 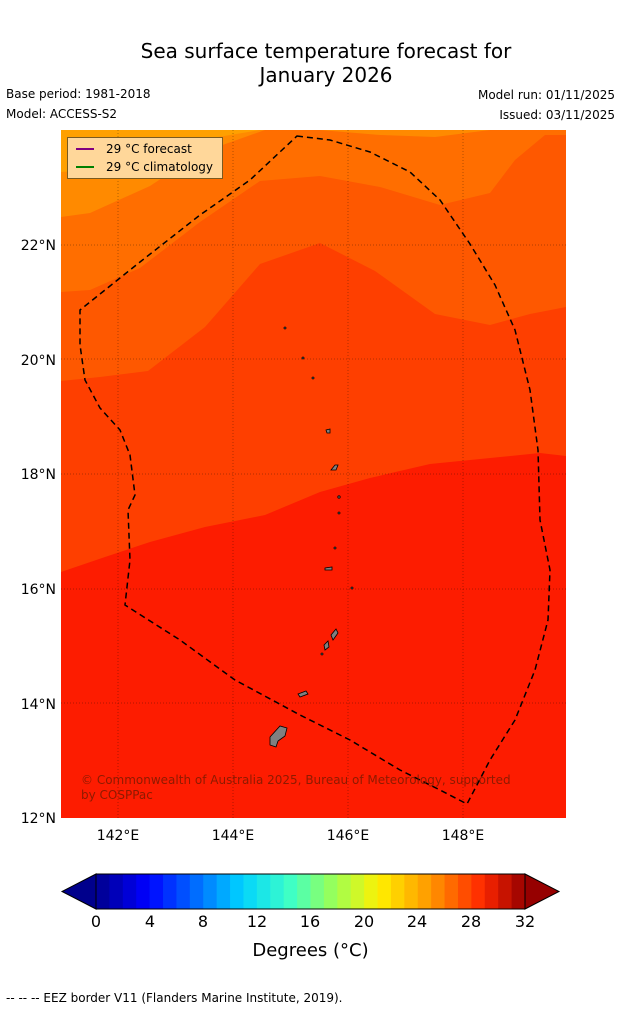 What do you see at coordinates (326, 75) in the screenshot?
I see `title-line-2: January 2026` at bounding box center [326, 75].